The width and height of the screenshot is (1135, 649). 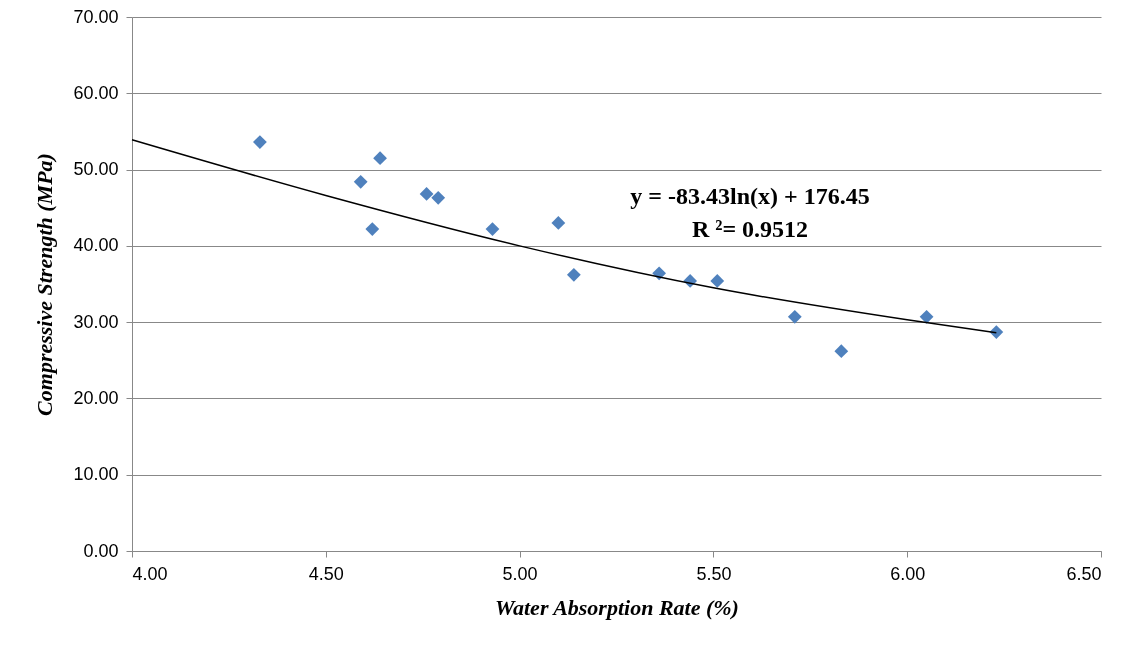 What do you see at coordinates (96, 474) in the screenshot?
I see `y-tick-label: 10.00` at bounding box center [96, 474].